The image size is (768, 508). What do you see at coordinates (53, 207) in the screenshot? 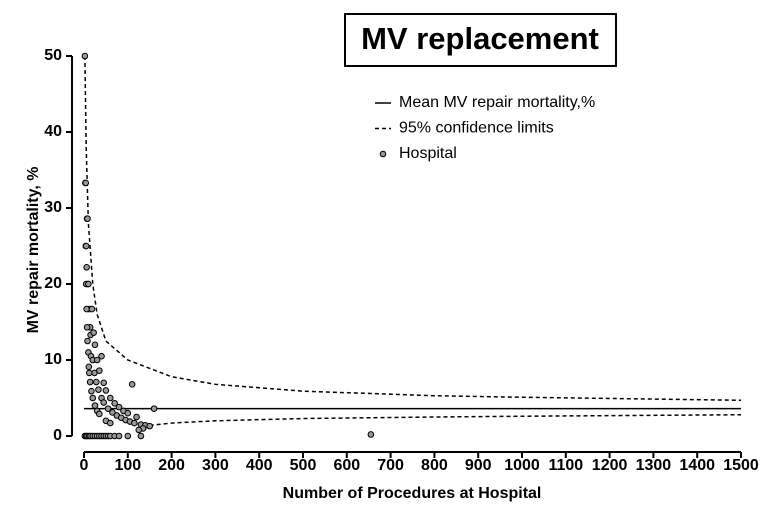
I see `y-tick-label: 30` at bounding box center [53, 207].